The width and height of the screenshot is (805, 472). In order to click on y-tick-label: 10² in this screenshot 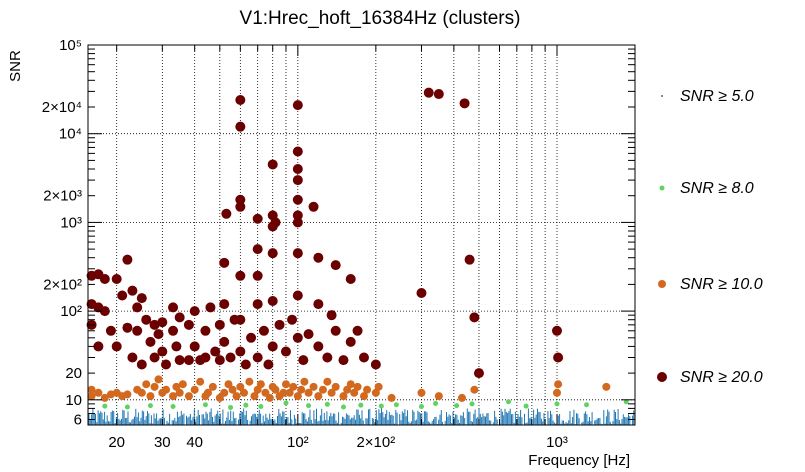, I will do `click(71, 311)`.